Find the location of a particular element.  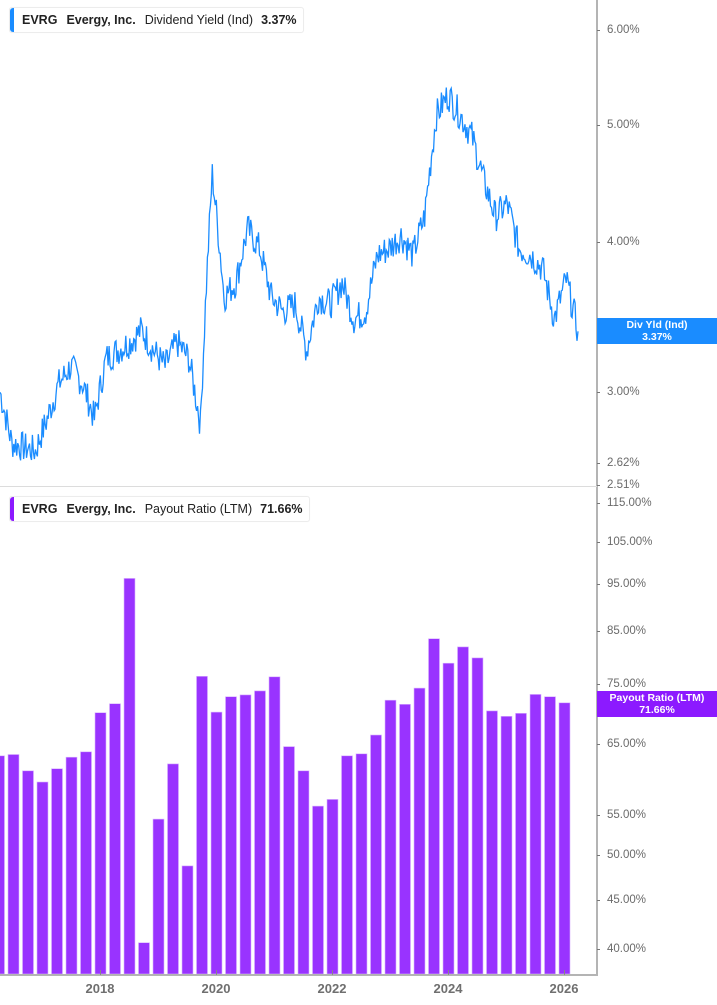

y-tick-label: 2.62% is located at coordinates (623, 463).